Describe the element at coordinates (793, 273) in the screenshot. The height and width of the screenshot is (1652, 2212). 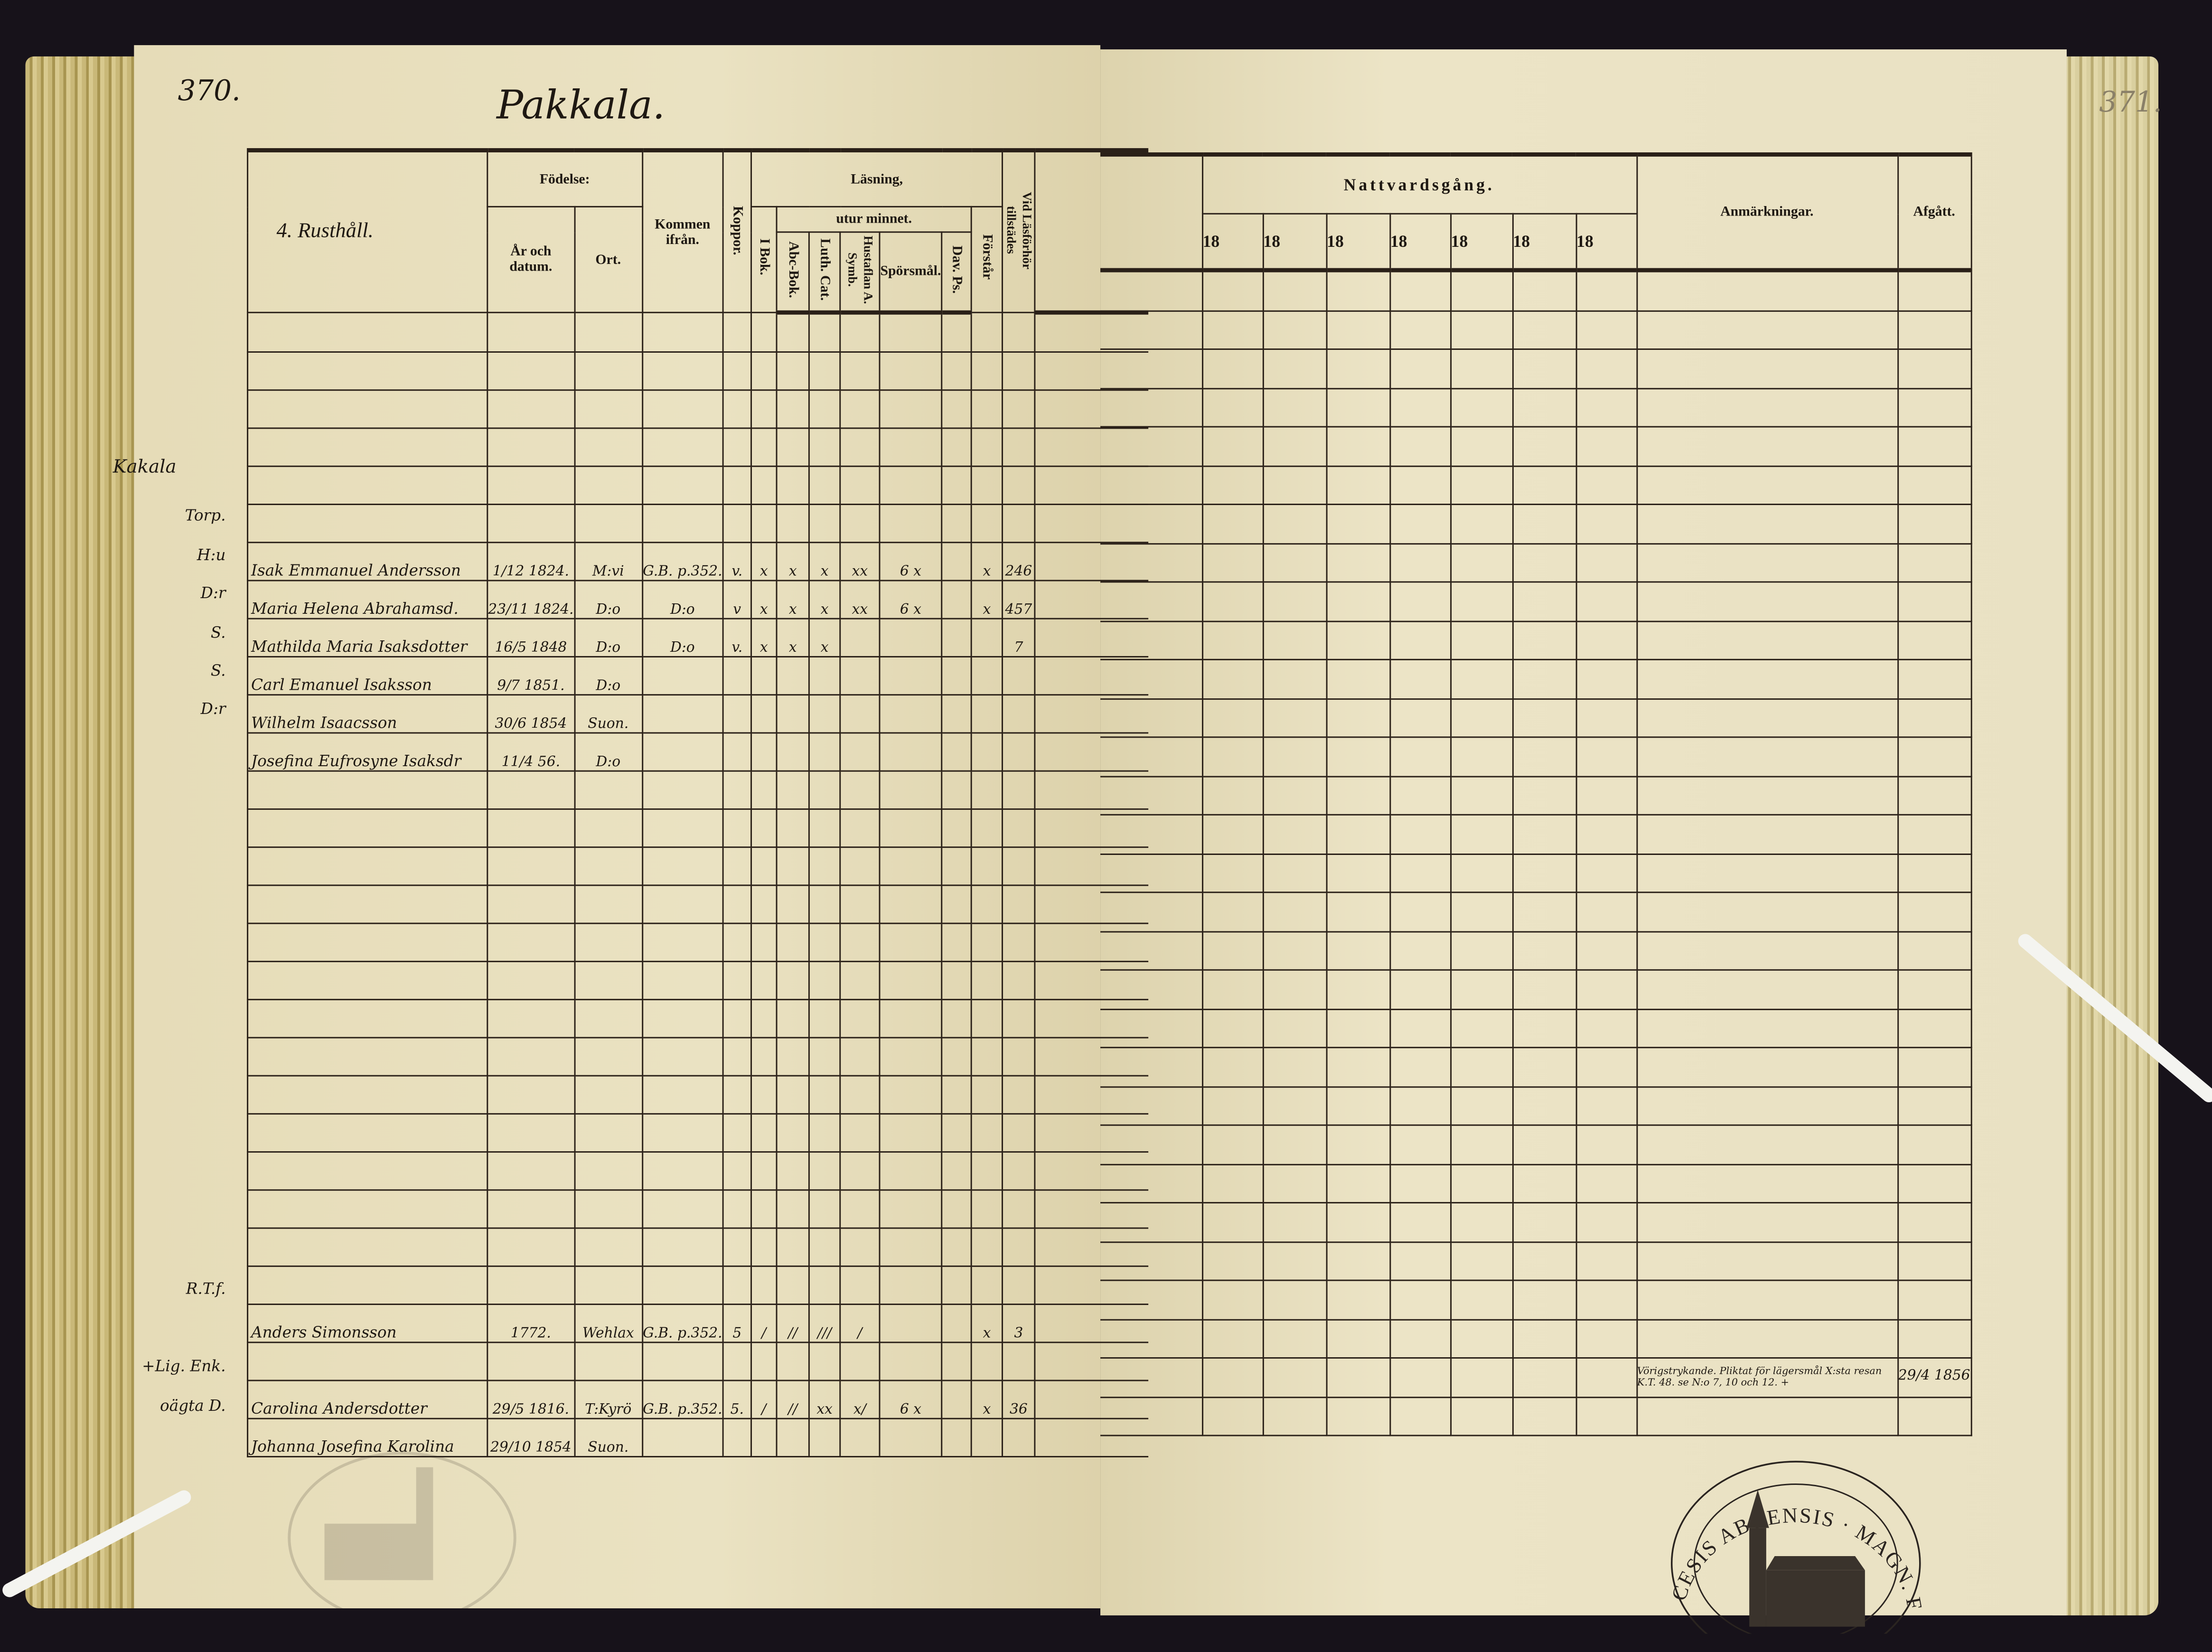
I see `header-abc-bok: Abc-Bok.` at that location.